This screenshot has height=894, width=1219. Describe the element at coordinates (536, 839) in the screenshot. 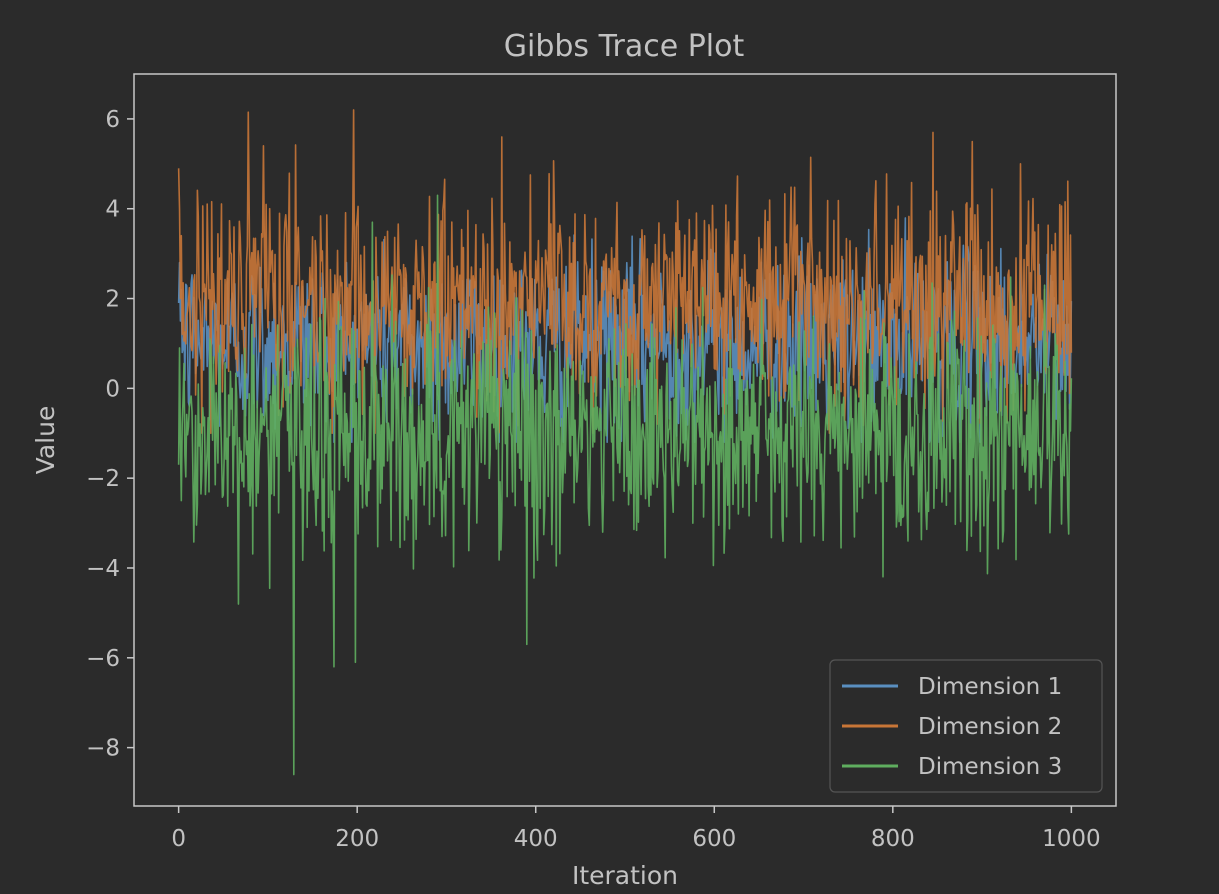

I see `x-tick-label: 400` at that location.